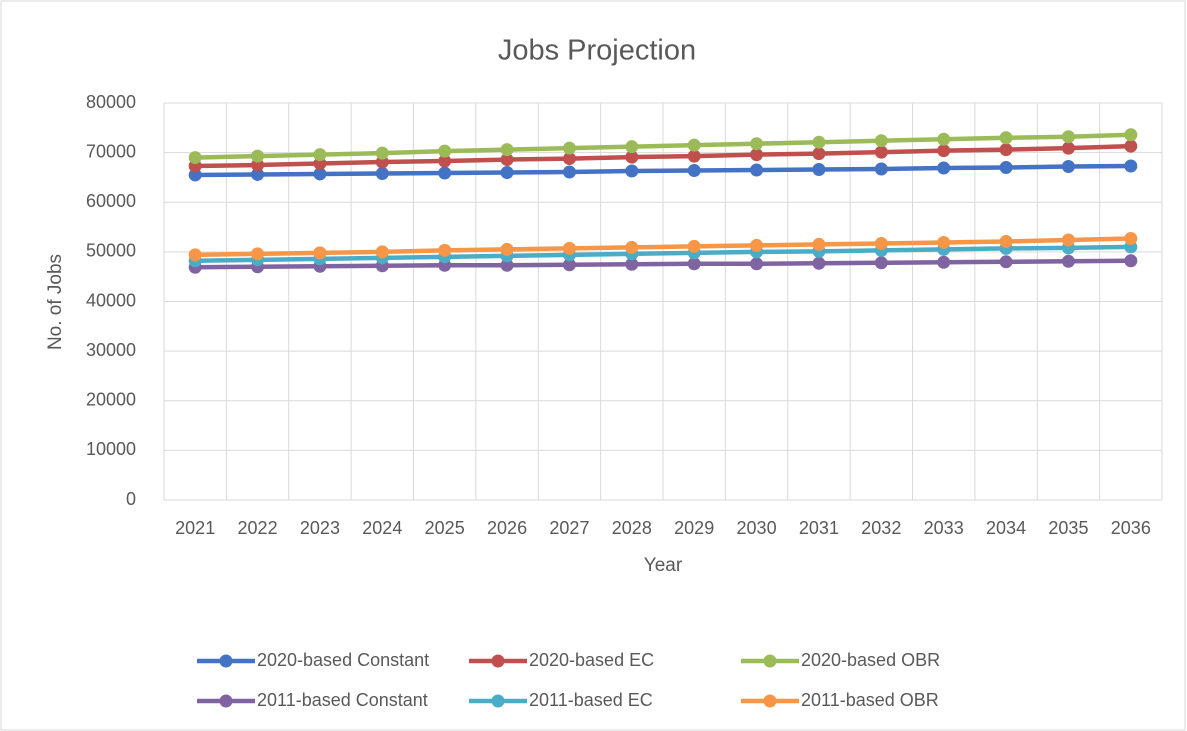 This screenshot has height=731, width=1187. I want to click on y-tick-label: 70000, so click(111, 151).